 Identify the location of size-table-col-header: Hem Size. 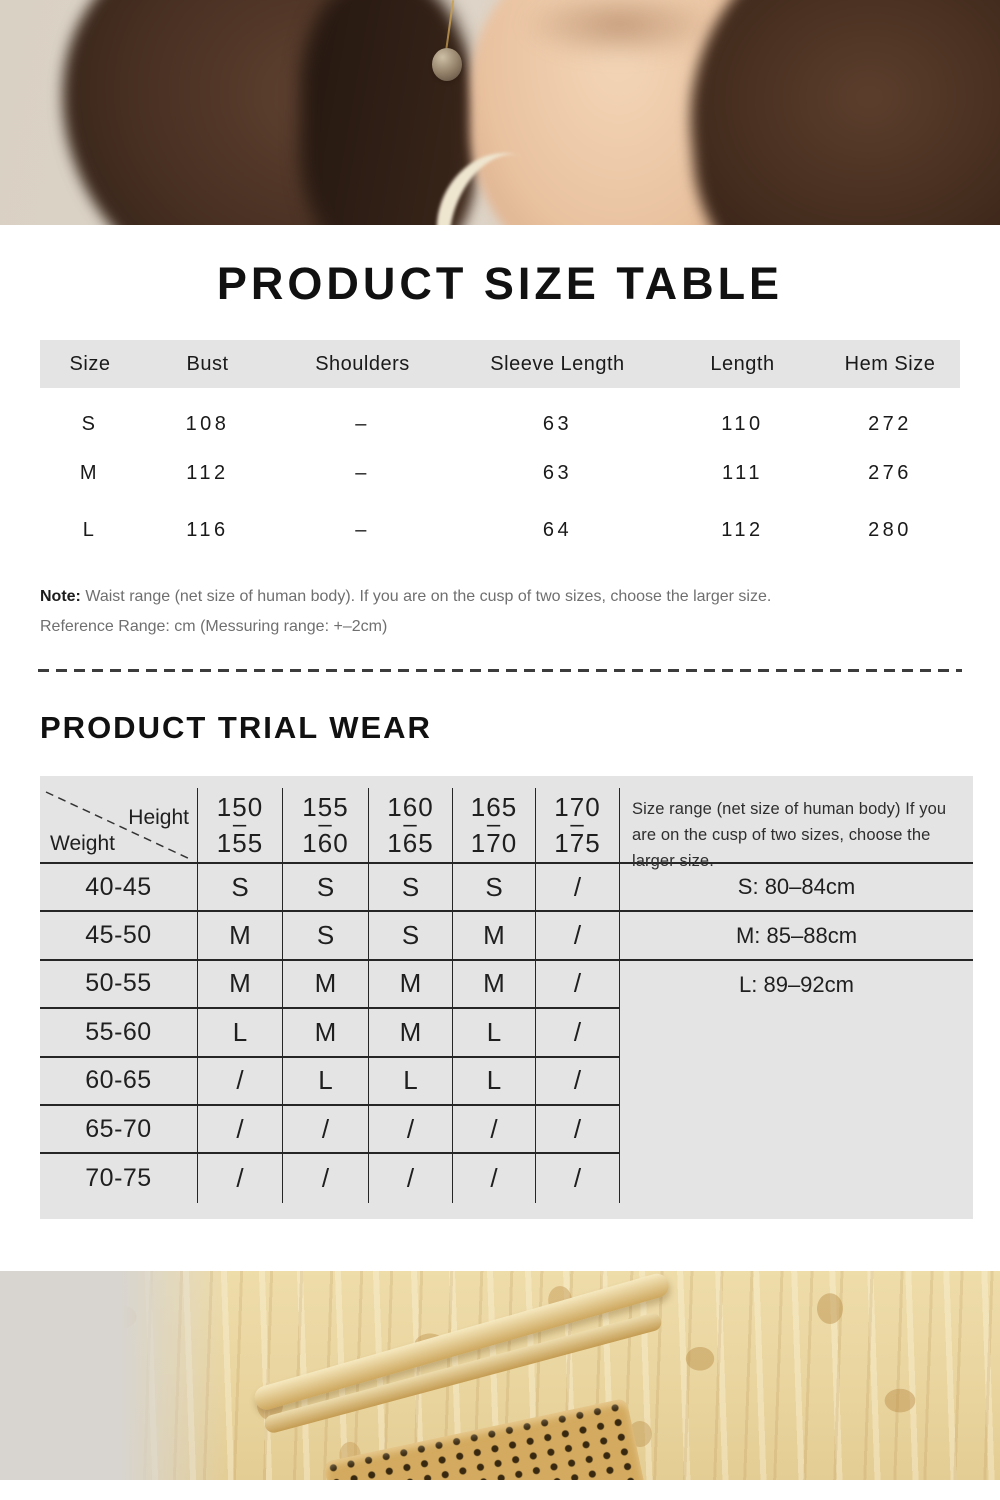
(890, 363).